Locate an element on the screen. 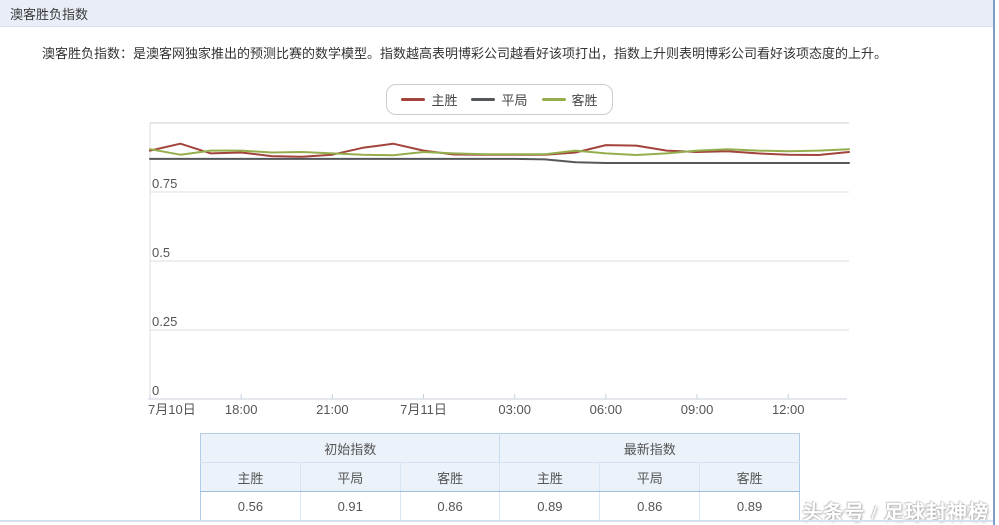  legend-swatch-away-win is located at coordinates (553, 99).